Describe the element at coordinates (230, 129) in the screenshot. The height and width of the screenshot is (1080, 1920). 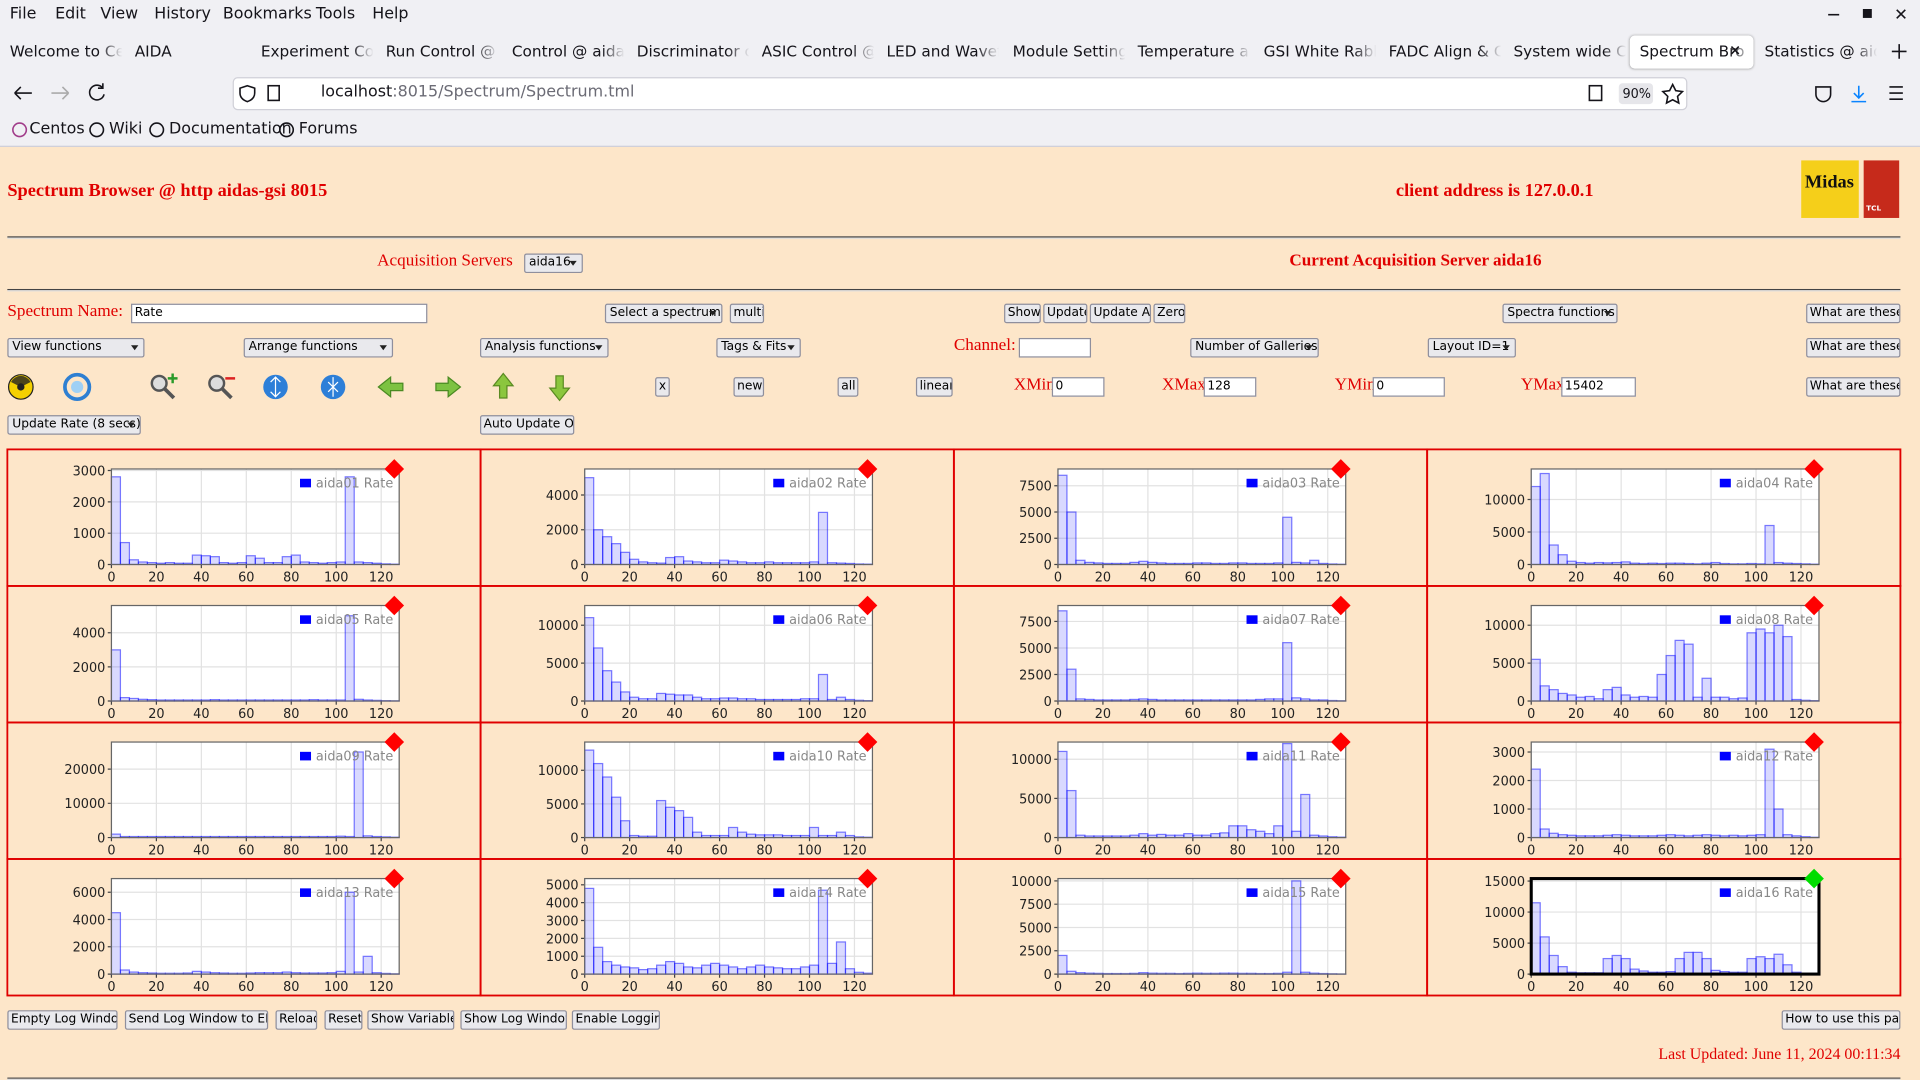
I see `bookmark: Documentation` at that location.